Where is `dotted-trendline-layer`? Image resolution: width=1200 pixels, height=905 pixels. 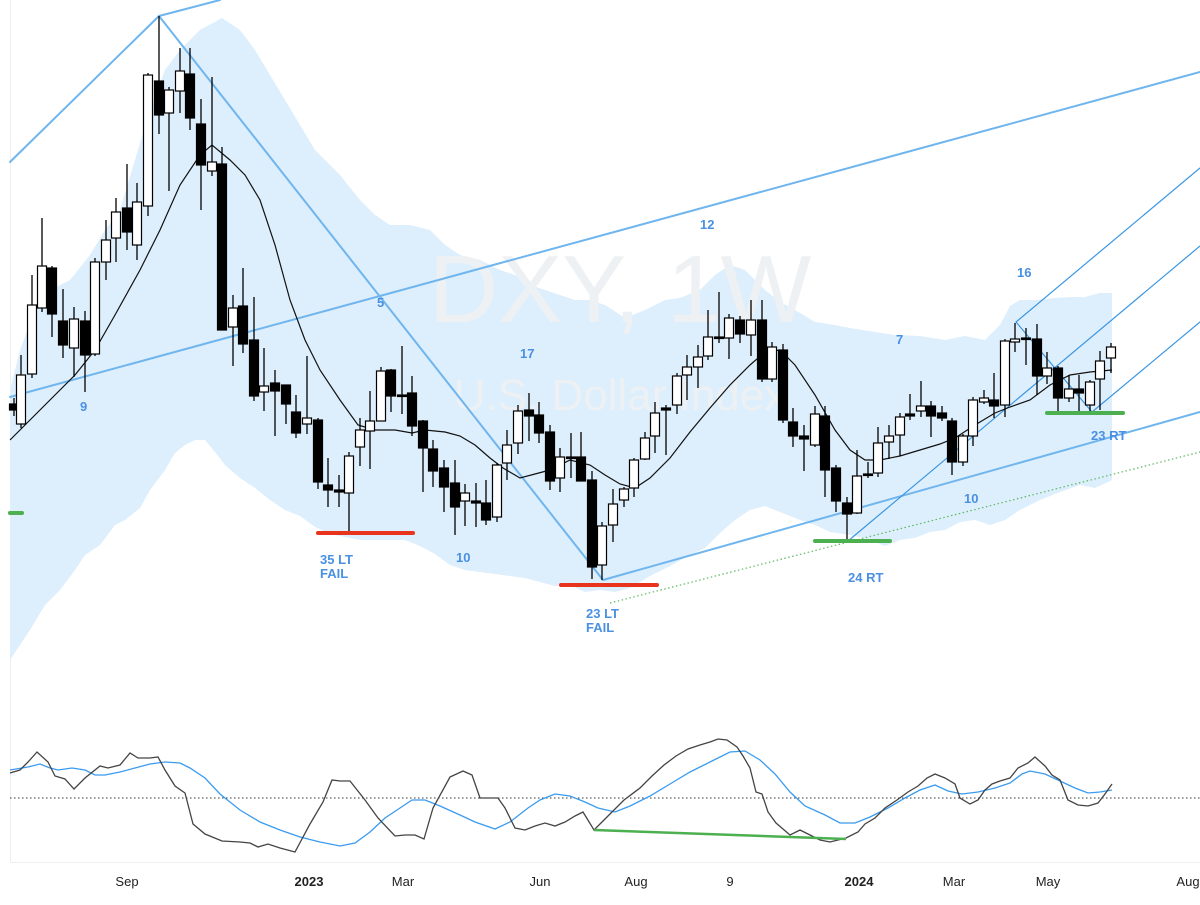 dotted-trendline-layer is located at coordinates (904, 527).